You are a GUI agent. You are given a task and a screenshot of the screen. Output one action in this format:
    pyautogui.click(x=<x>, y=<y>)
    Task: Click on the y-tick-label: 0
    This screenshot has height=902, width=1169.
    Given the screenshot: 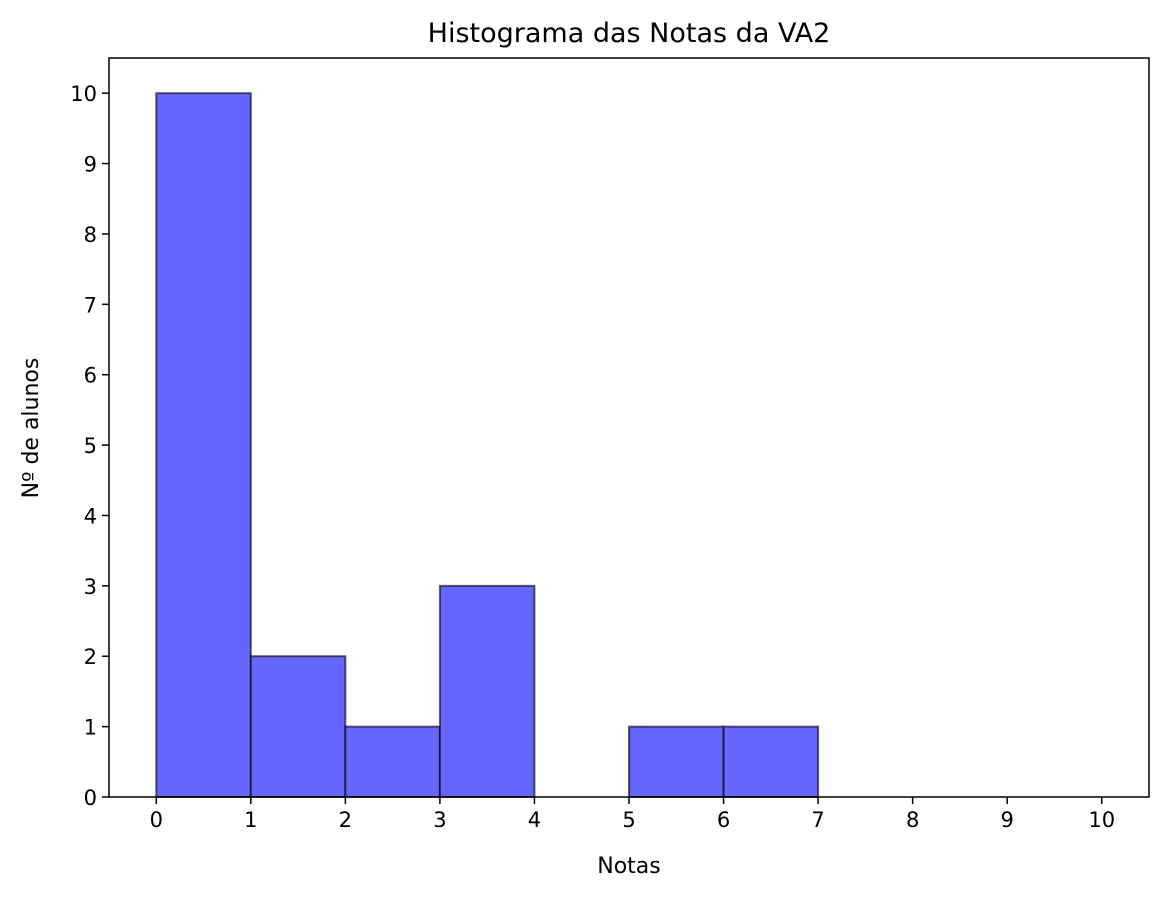 What is the action you would take?
    pyautogui.click(x=90, y=798)
    